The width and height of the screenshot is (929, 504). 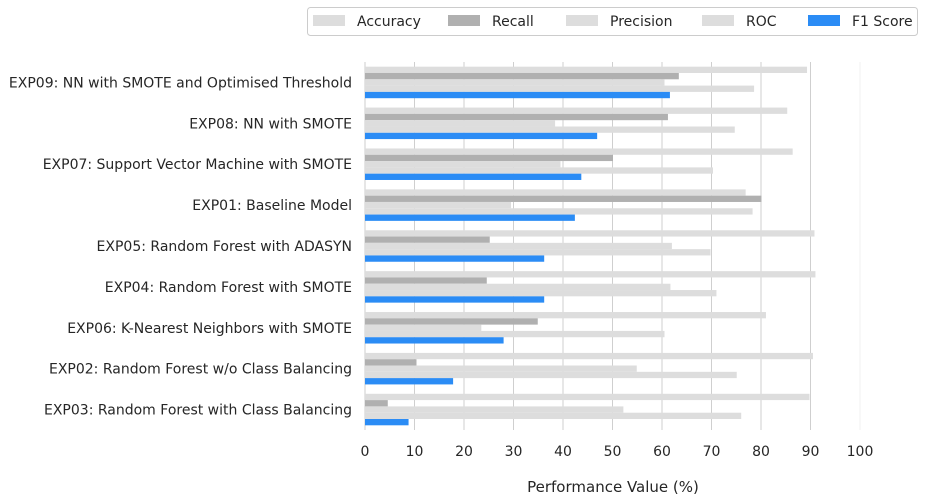 What do you see at coordinates (613, 487) in the screenshot?
I see `x-axis-title: Performance Value (%)` at bounding box center [613, 487].